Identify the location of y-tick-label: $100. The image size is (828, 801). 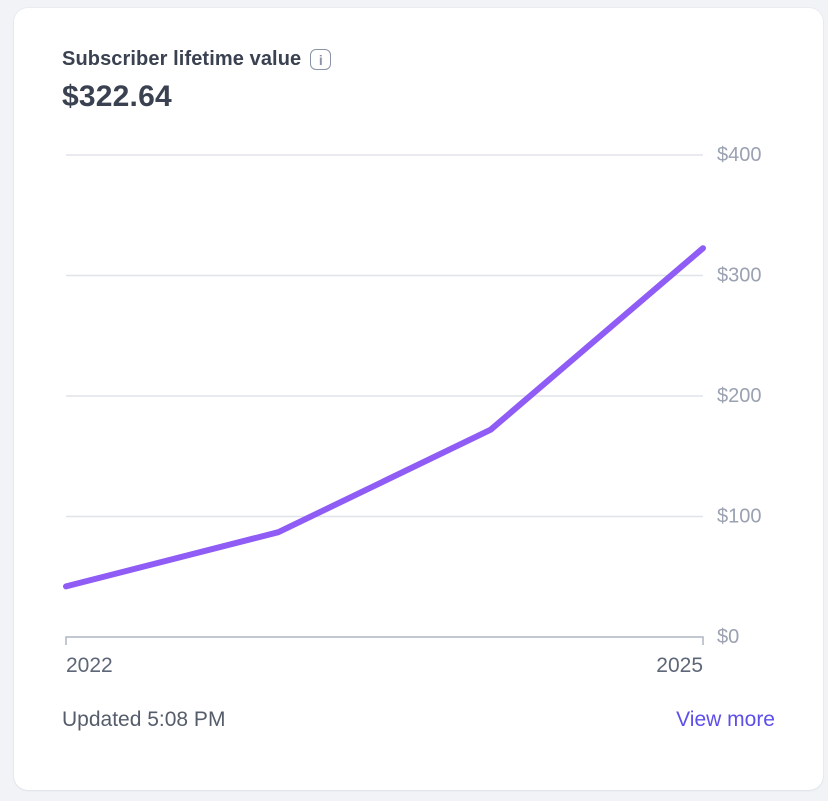
(739, 517).